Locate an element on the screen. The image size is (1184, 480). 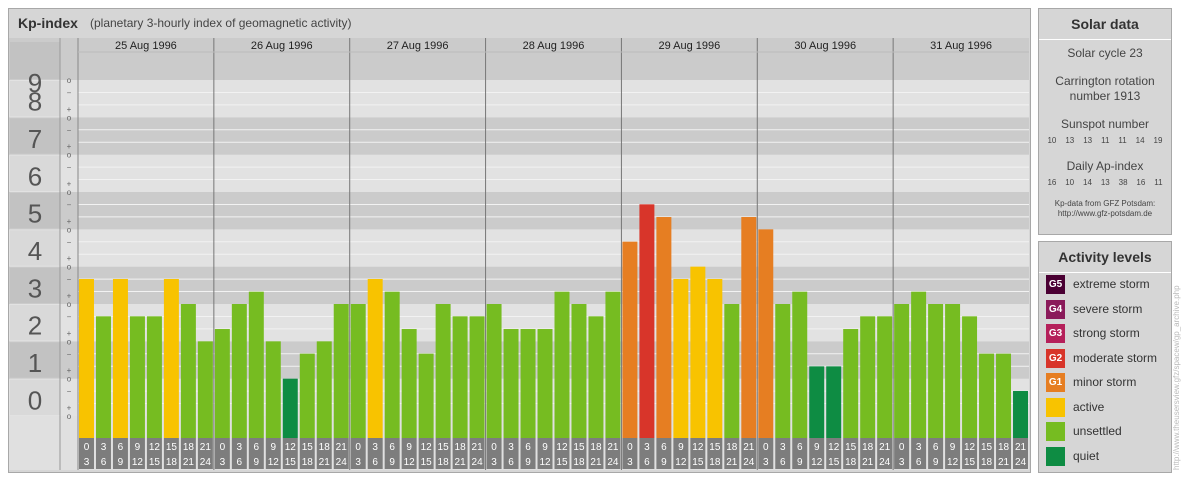
ap-value: 13 is located at coordinates (1105, 182).